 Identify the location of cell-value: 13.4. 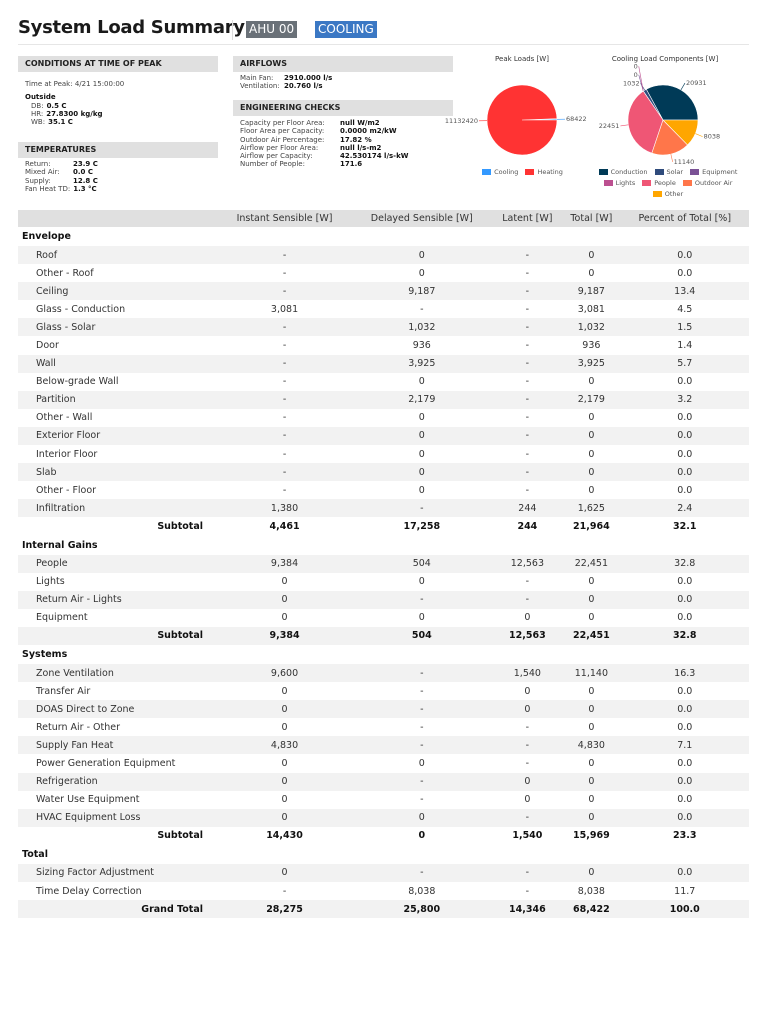
(684, 291).